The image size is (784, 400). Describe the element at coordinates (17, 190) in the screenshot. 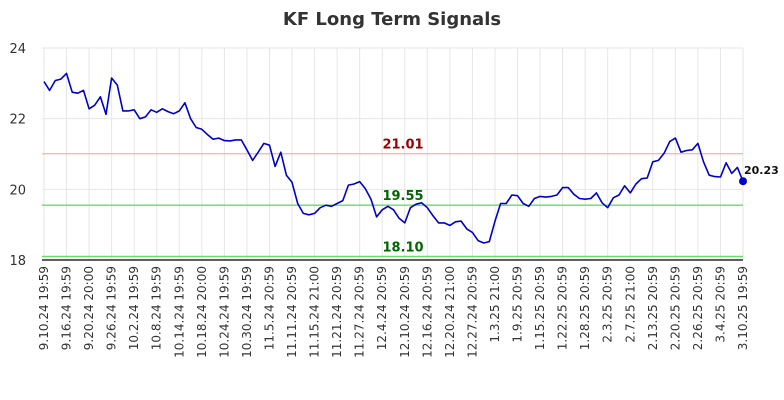

I see `y-tick-label: 20` at that location.